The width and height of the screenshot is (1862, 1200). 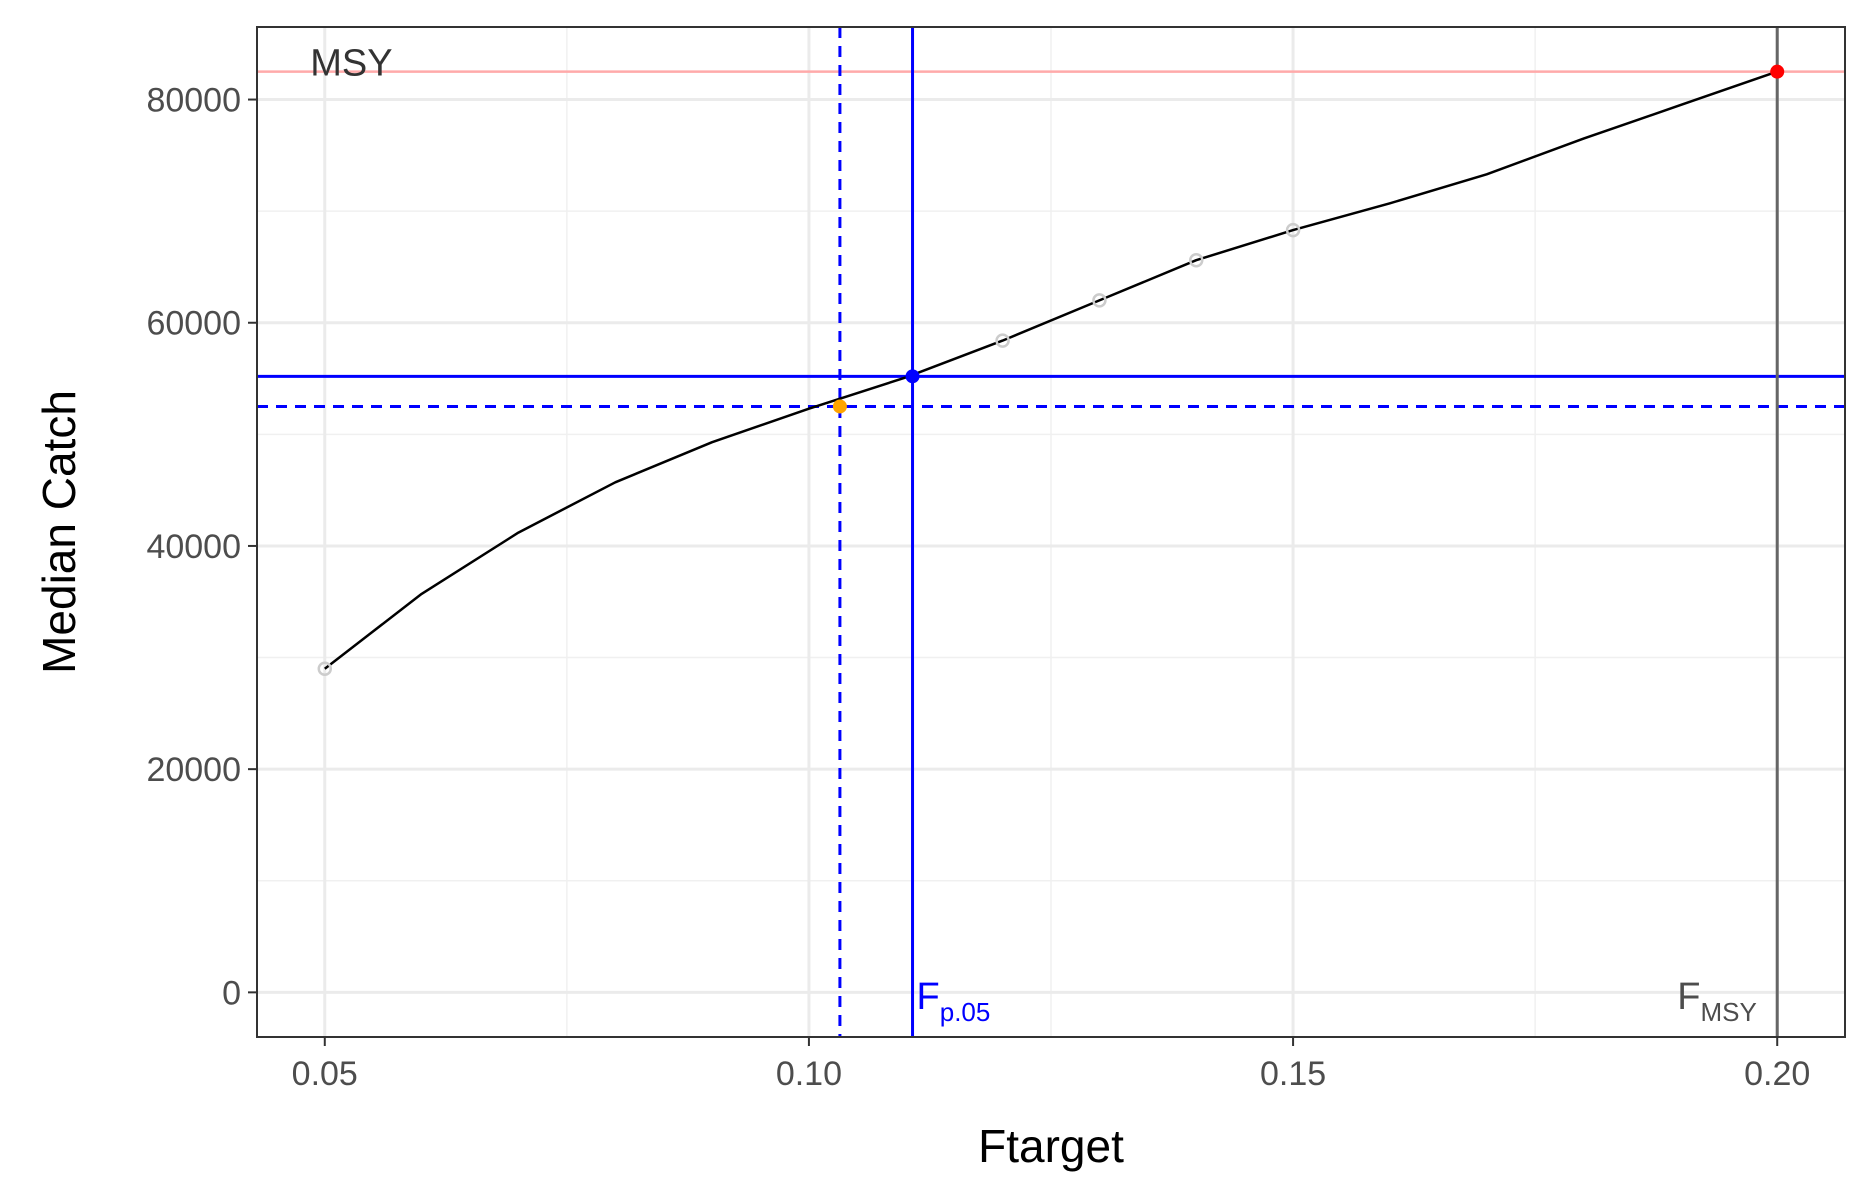 What do you see at coordinates (193, 547) in the screenshot?
I see `y-tick-label: 40000` at bounding box center [193, 547].